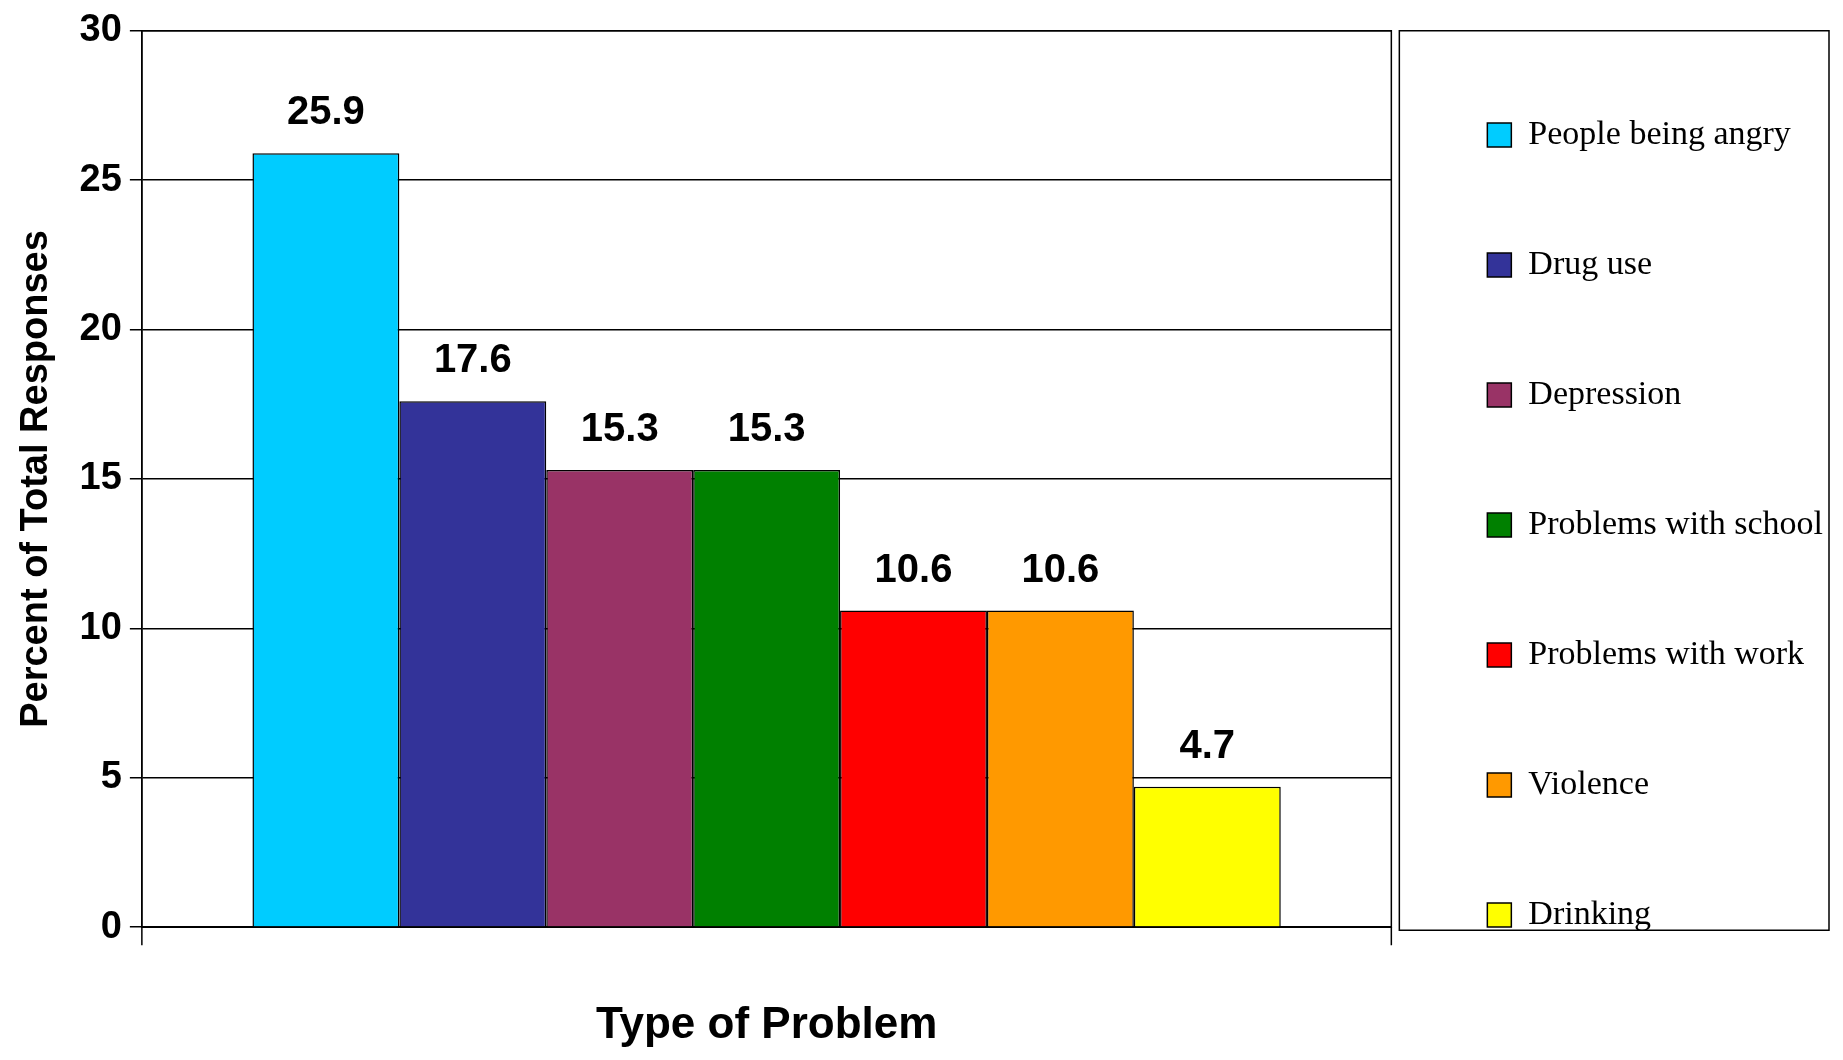  What do you see at coordinates (1666, 652) in the screenshot?
I see `legend-label: Problems with work` at bounding box center [1666, 652].